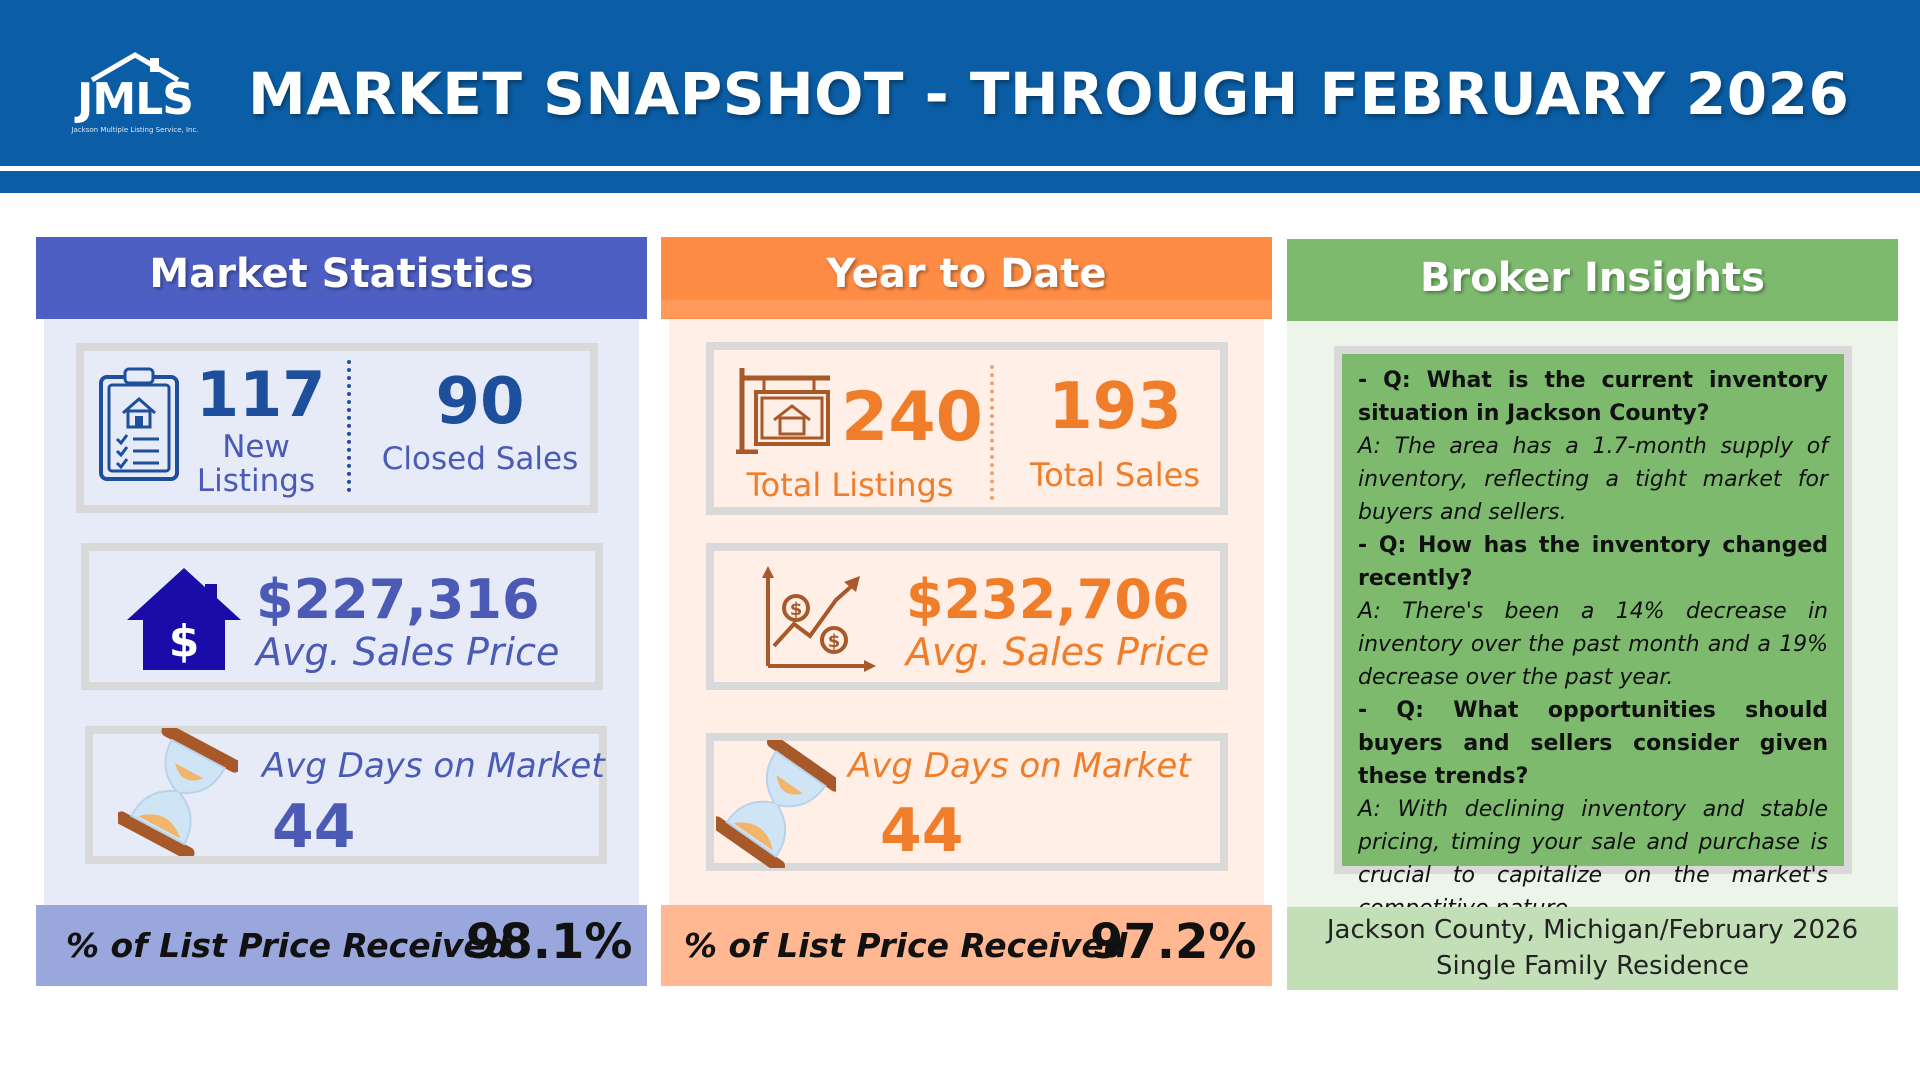 The width and height of the screenshot is (1920, 1080). What do you see at coordinates (850, 485) in the screenshot?
I see `total-listings-label: Total Listings` at bounding box center [850, 485].